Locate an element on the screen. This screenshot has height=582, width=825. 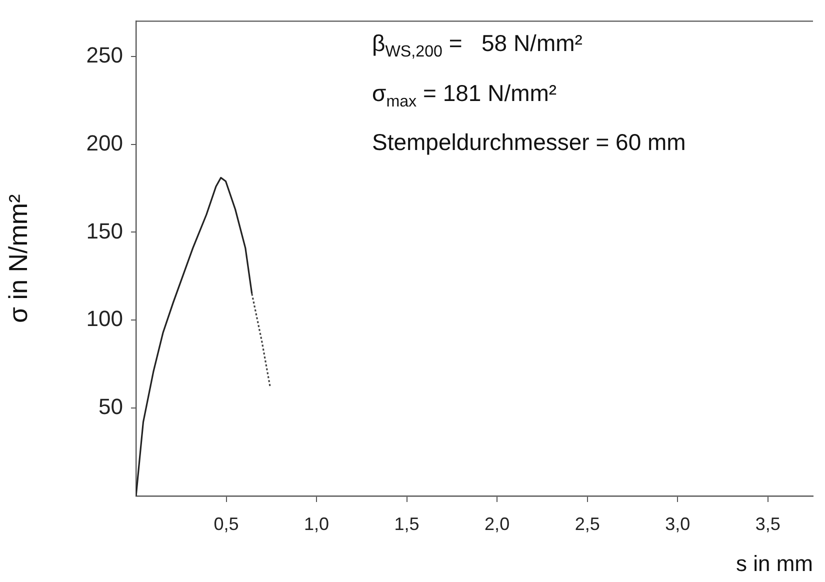
x-tick-label: 3,0 is located at coordinates (677, 524).